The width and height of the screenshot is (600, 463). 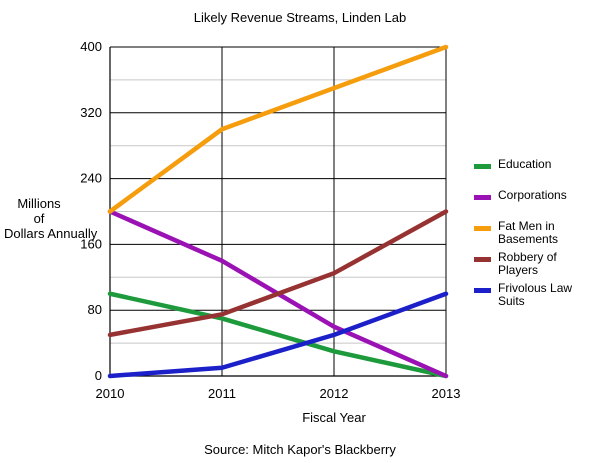 I want to click on x-tick-label: 2012, so click(x=334, y=393).